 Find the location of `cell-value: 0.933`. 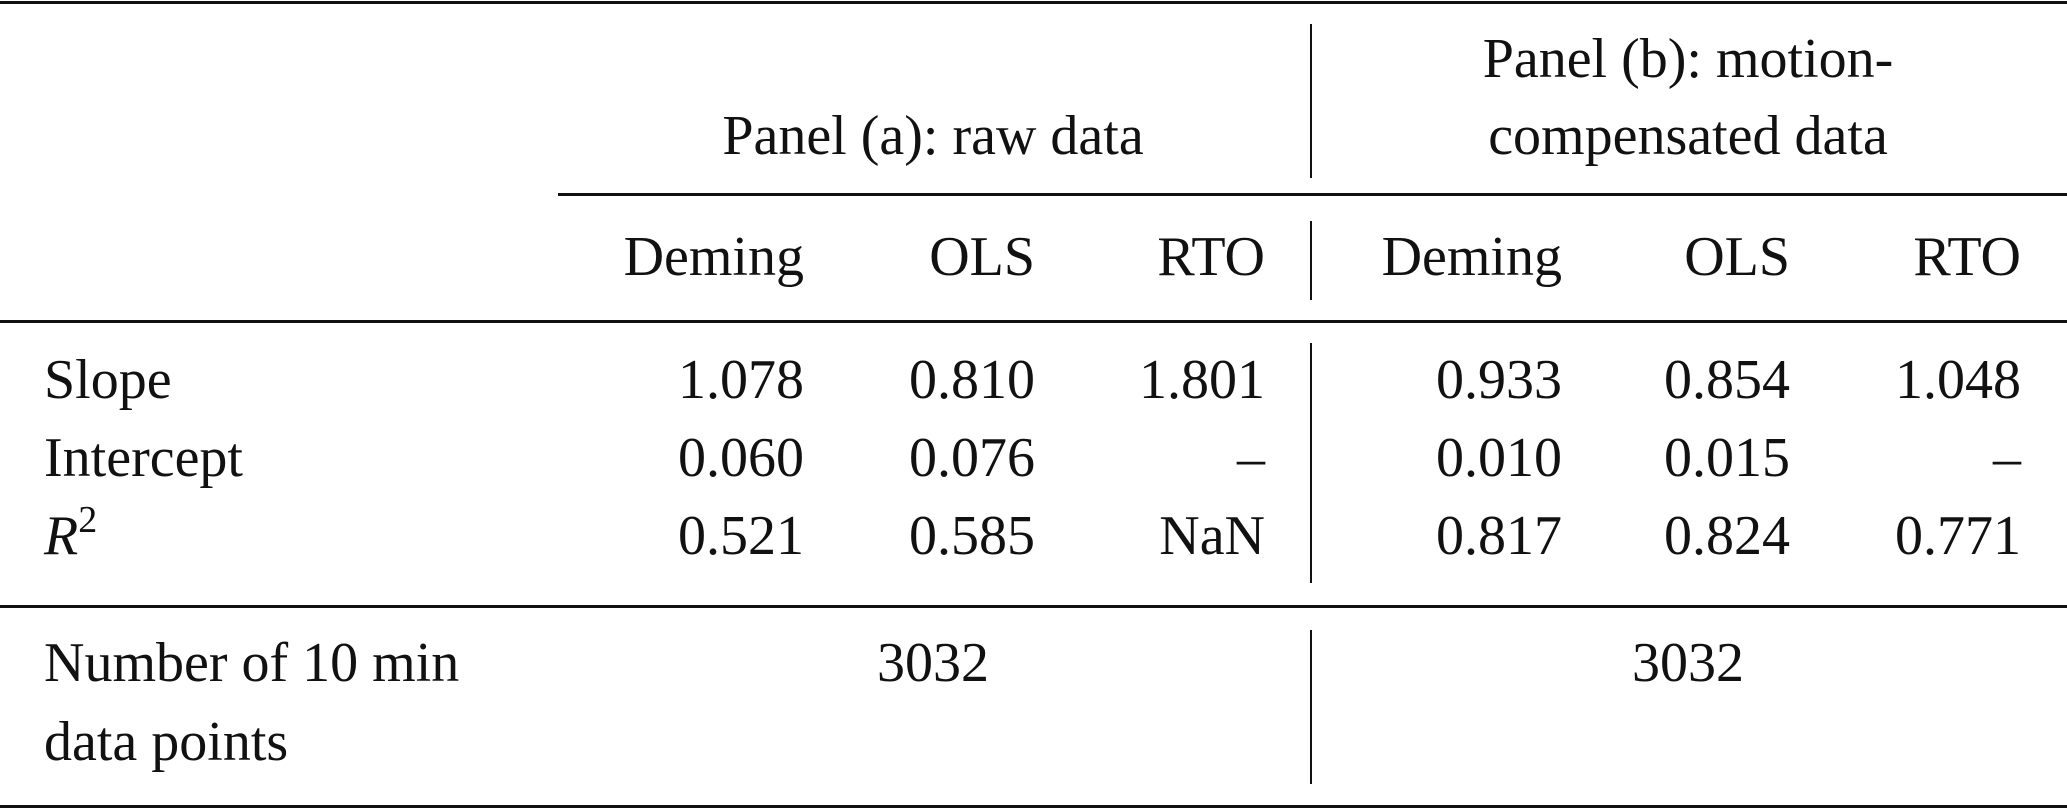

cell-value: 0.933 is located at coordinates (1499, 380).